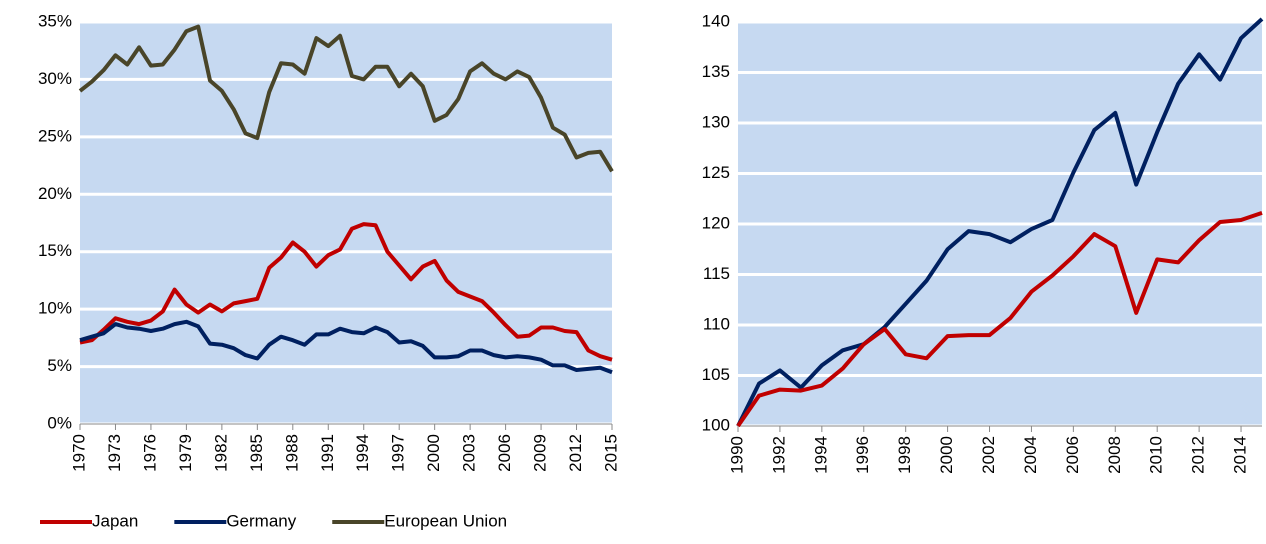 The image size is (1266, 544). I want to click on y-tick-label: 35%, so click(55, 20).